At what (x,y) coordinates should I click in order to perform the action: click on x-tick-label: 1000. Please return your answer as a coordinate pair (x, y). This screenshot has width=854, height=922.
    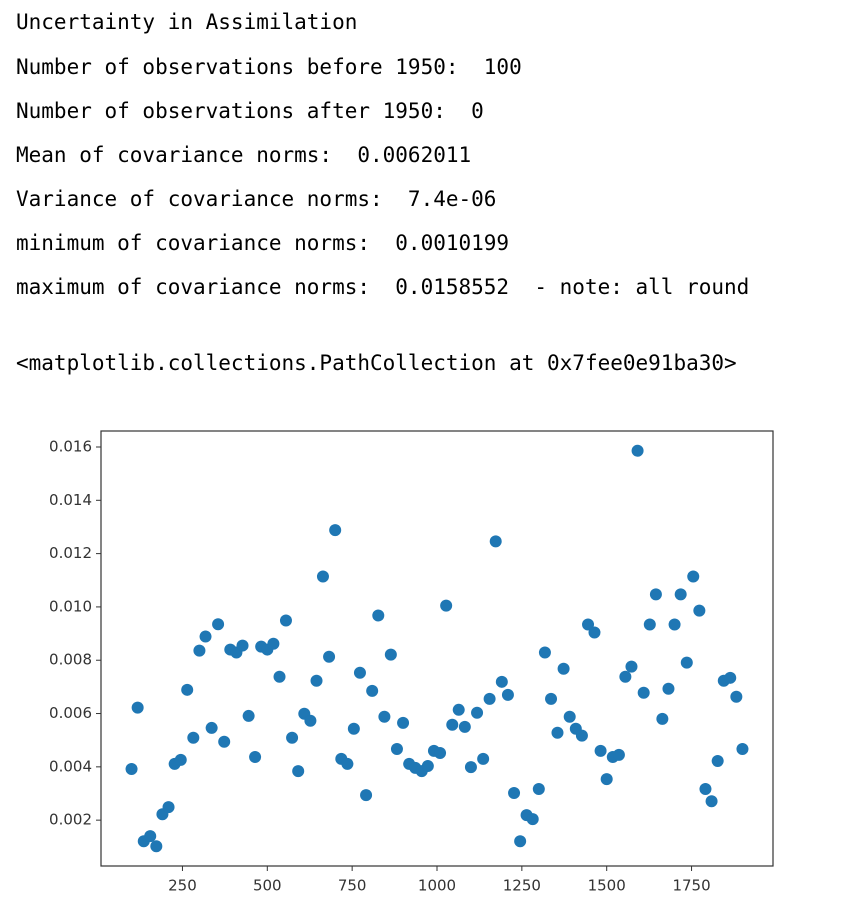
    Looking at the image, I should click on (437, 886).